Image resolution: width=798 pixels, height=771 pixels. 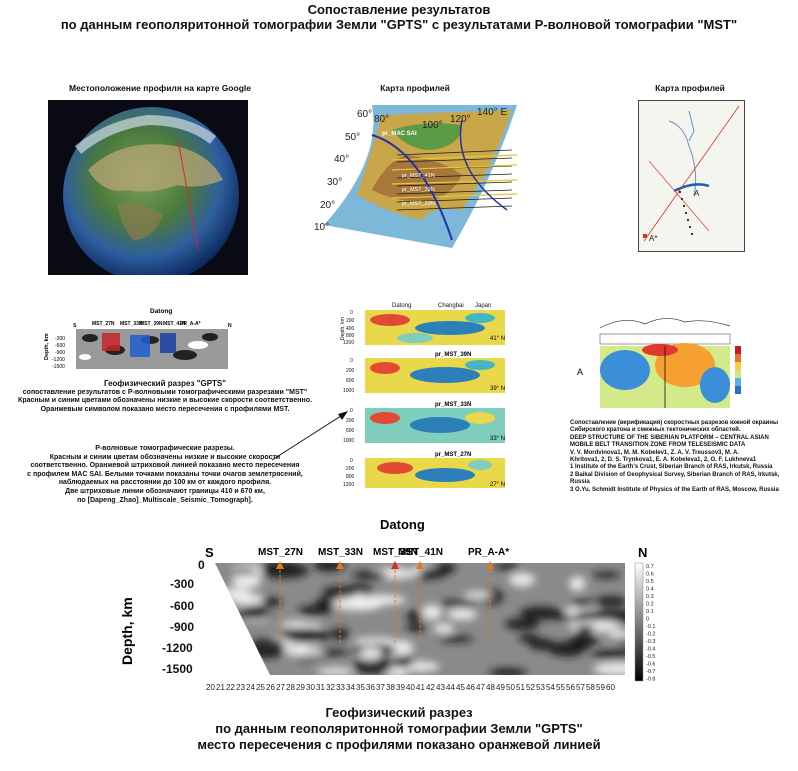 What do you see at coordinates (497, 439) in the screenshot?
I see `mst-lat-33: 33° N` at bounding box center [497, 439].